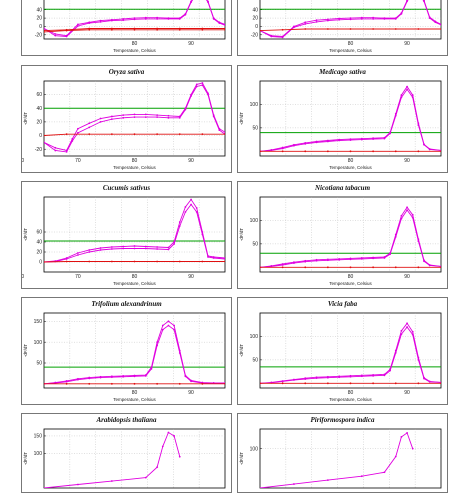  I want to click on plot-area, so click(350, 234).